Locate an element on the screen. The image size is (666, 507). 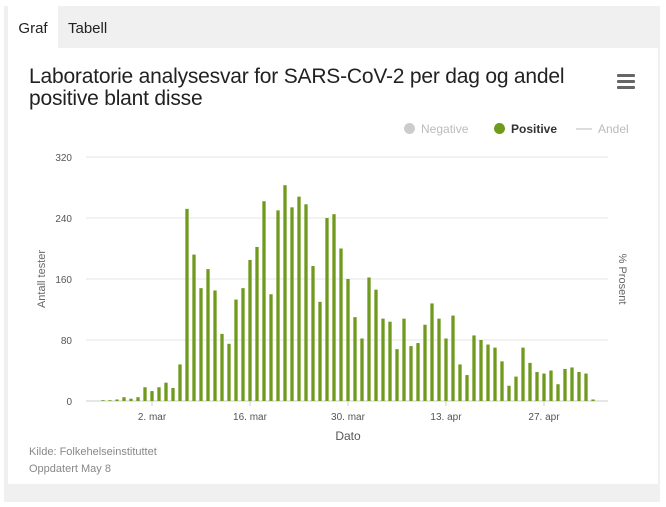
source-updated: Oppdatert May 8 is located at coordinates (70, 469).